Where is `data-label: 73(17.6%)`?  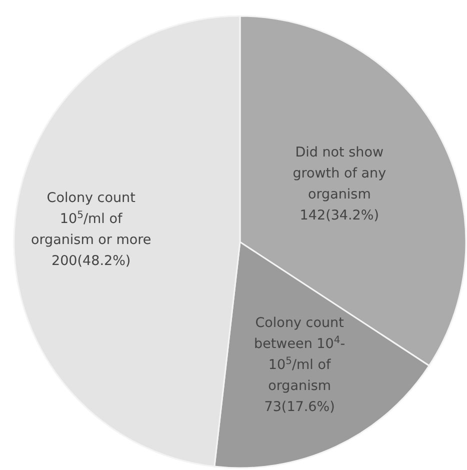 data-label: 73(17.6%) is located at coordinates (299, 406).